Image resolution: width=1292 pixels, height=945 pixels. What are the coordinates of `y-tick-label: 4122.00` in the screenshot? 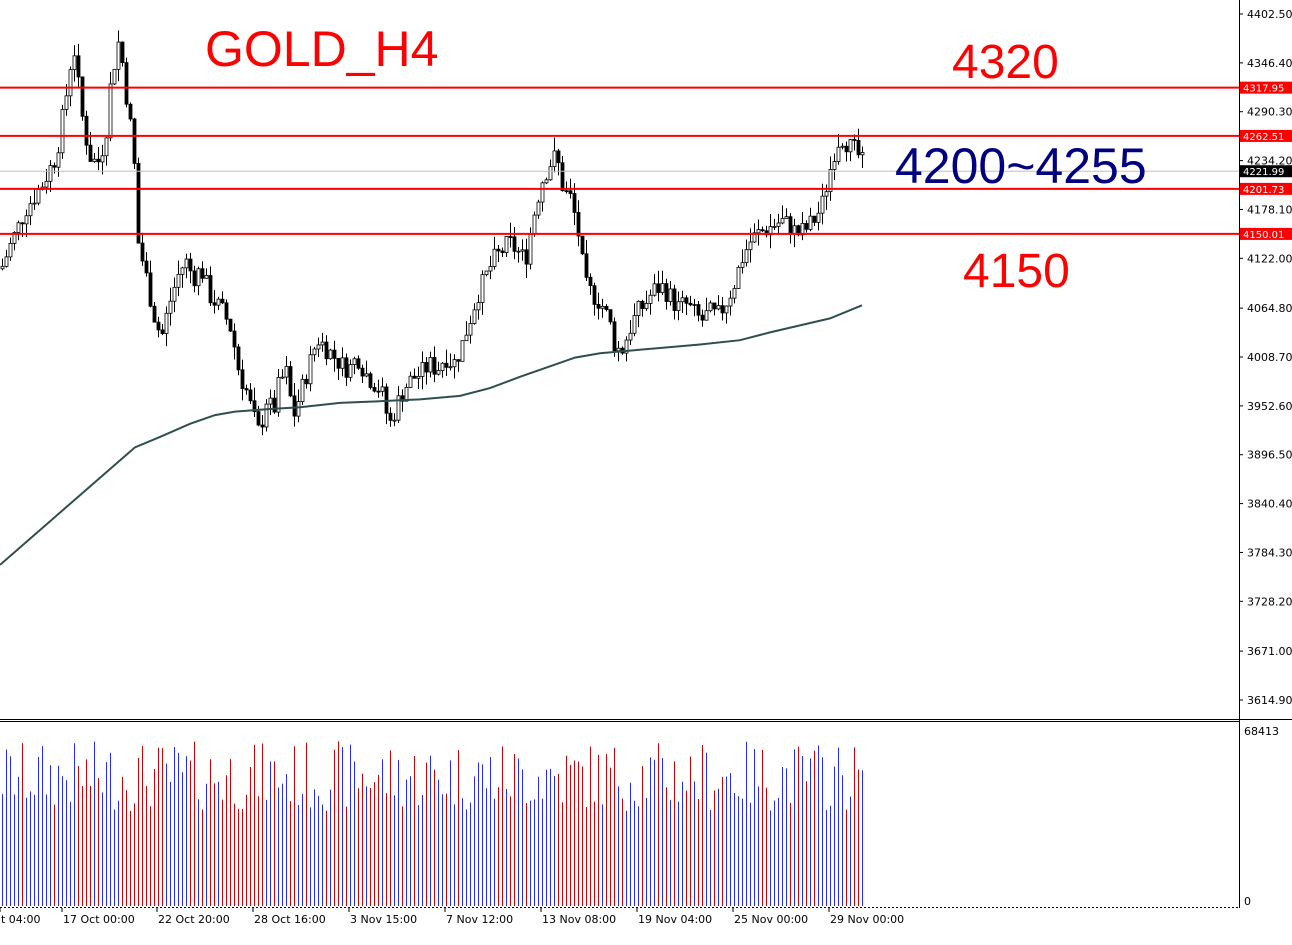 It's located at (1269, 258).